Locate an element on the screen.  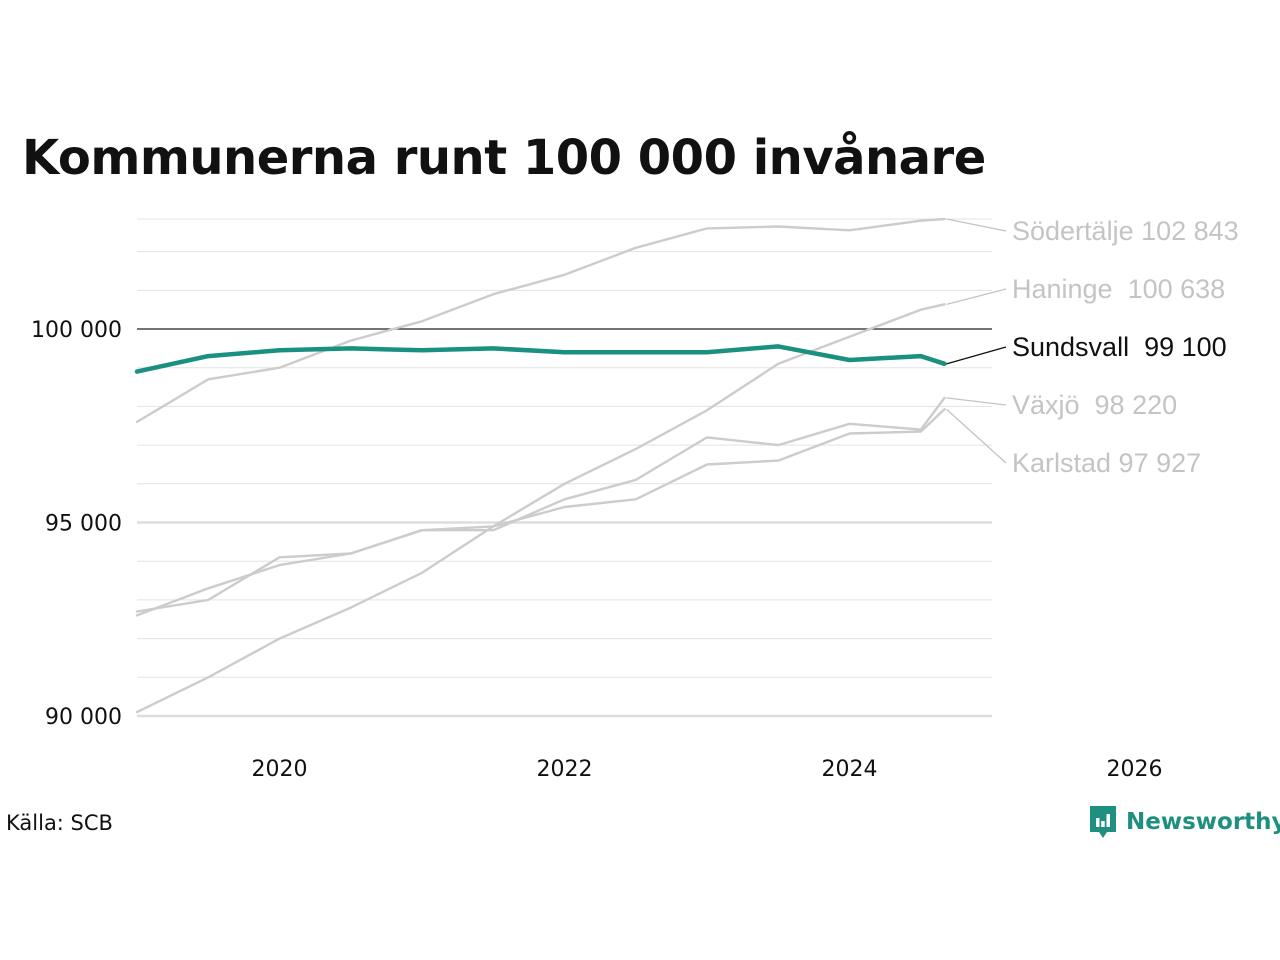
series-end-label: Sundsvall 99 100 is located at coordinates (1119, 347).